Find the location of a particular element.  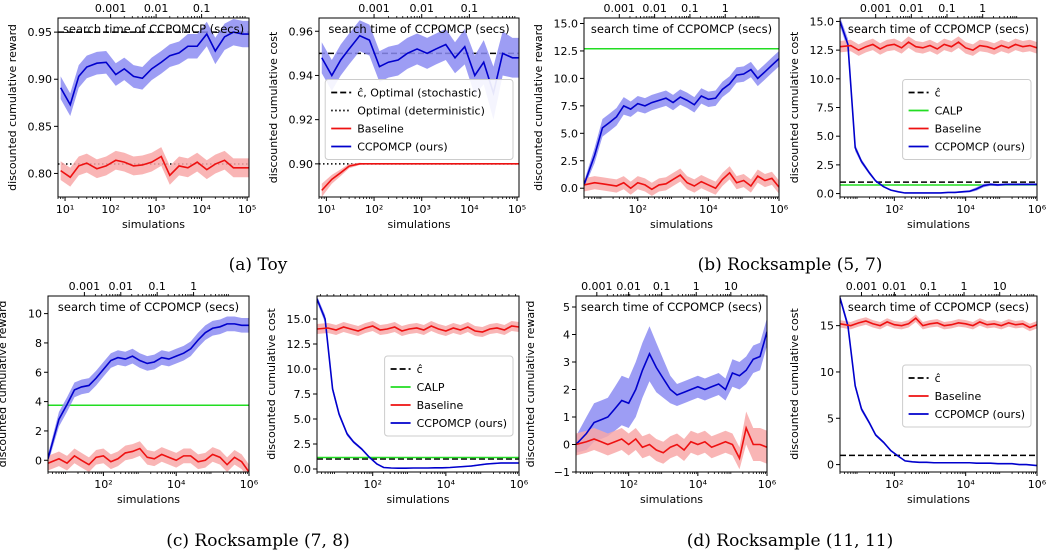

legend-label: ĉ is located at coordinates (938, 93).